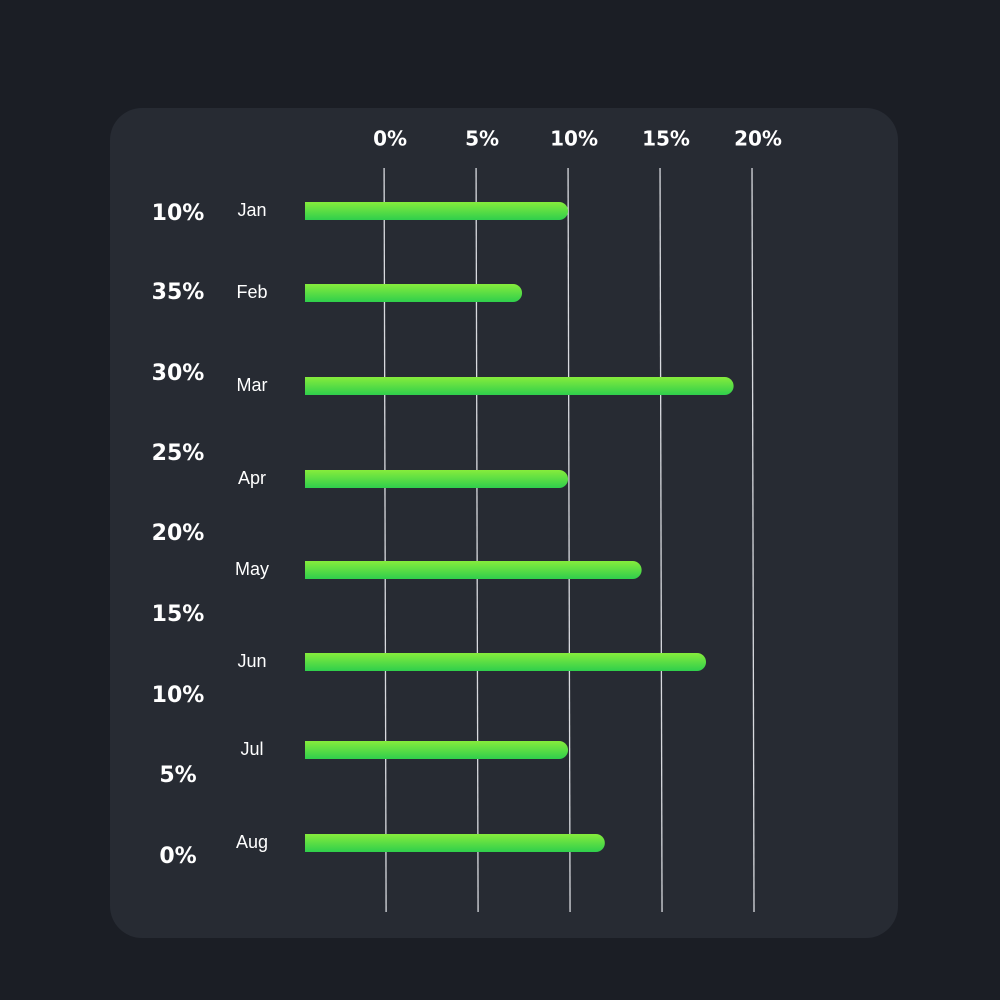 Image resolution: width=1000 pixels, height=1000 pixels. Describe the element at coordinates (178, 614) in the screenshot. I see `side-label: 15%` at that location.